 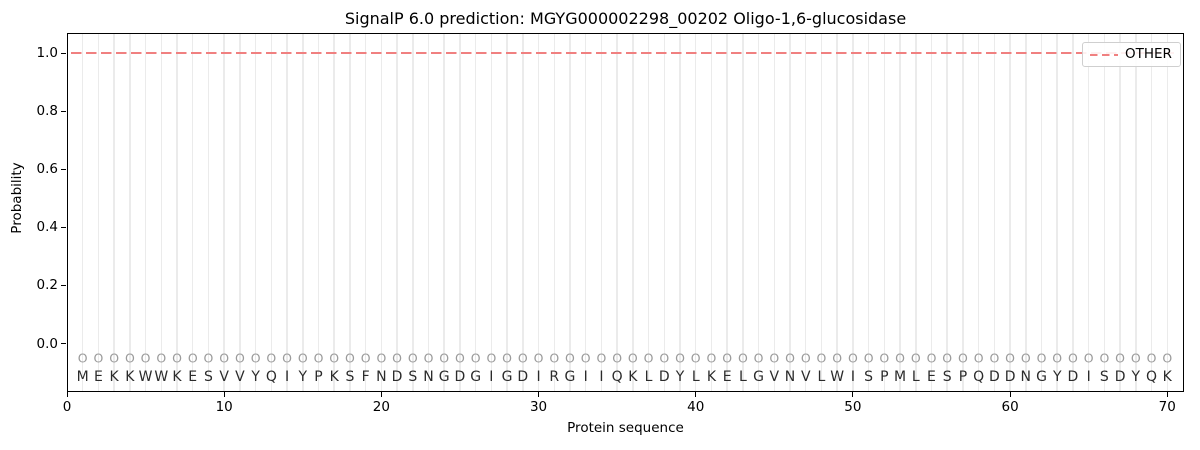 I want to click on legend-label: OTHER, so click(x=1148, y=54).